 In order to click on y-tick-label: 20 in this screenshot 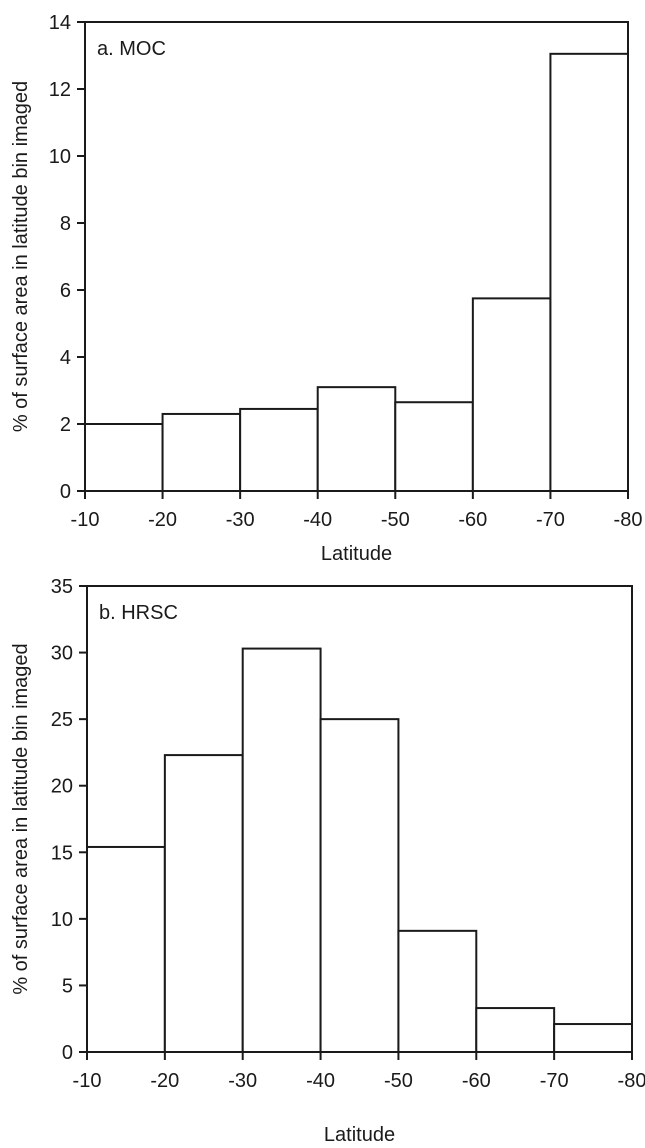, I will do `click(62, 787)`.